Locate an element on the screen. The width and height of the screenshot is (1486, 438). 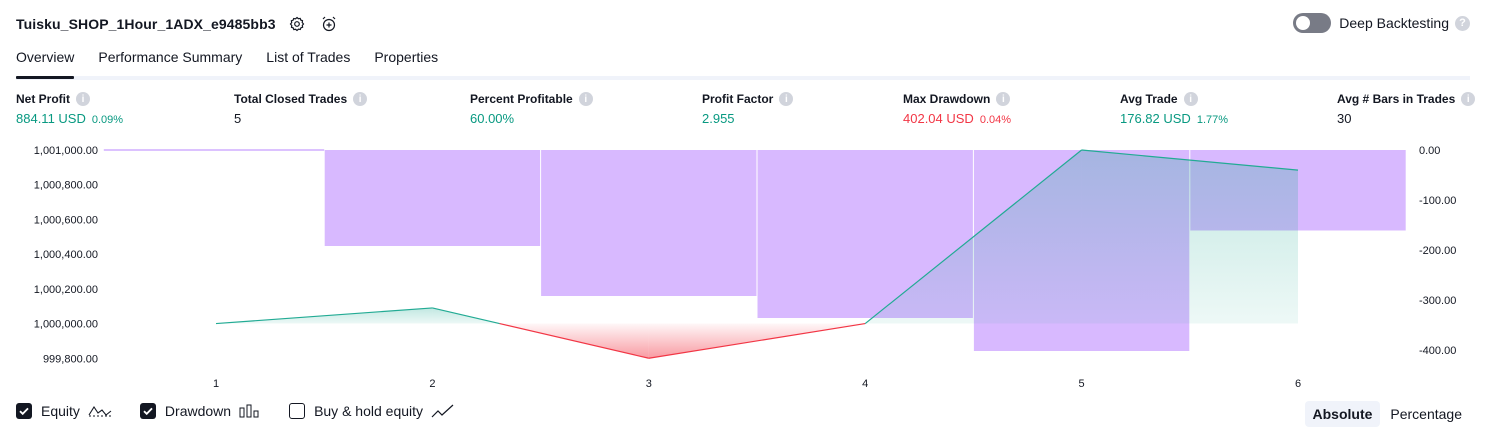
tab-performance-summary: Performance Summary is located at coordinates (170, 57).